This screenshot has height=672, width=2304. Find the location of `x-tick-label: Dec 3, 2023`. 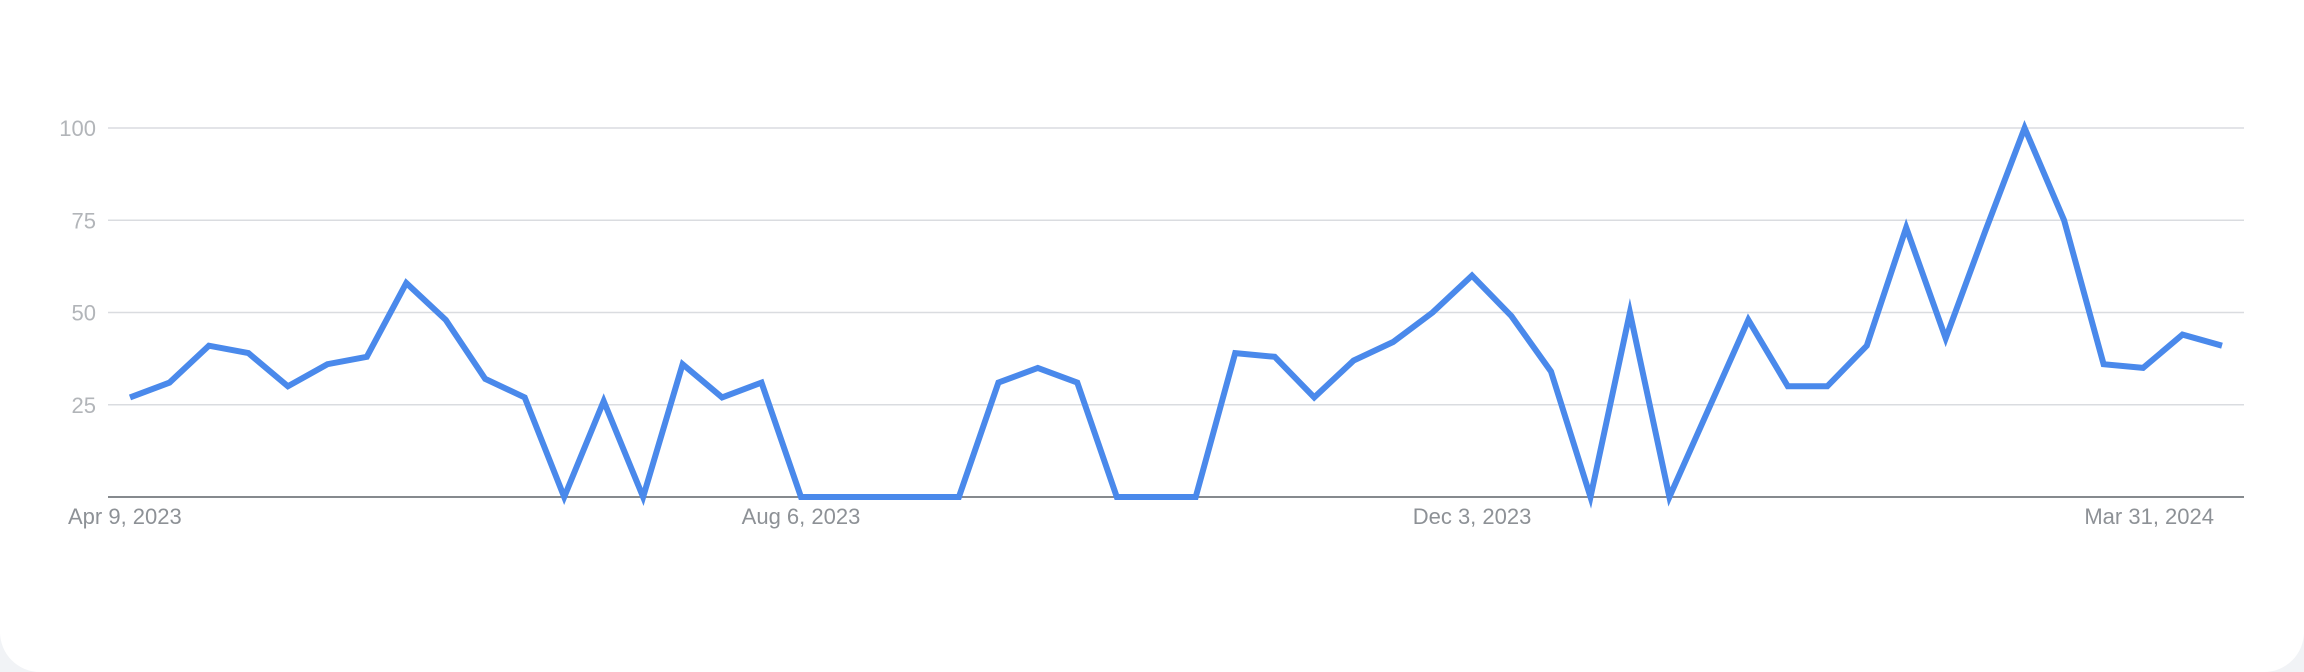

x-tick-label: Dec 3, 2023 is located at coordinates (1472, 516).